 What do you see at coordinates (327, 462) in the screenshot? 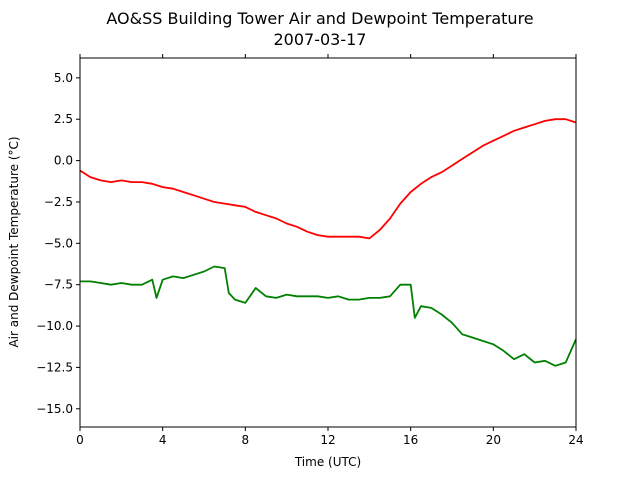
I see `x-axis-label: Time (UTC)` at bounding box center [327, 462].